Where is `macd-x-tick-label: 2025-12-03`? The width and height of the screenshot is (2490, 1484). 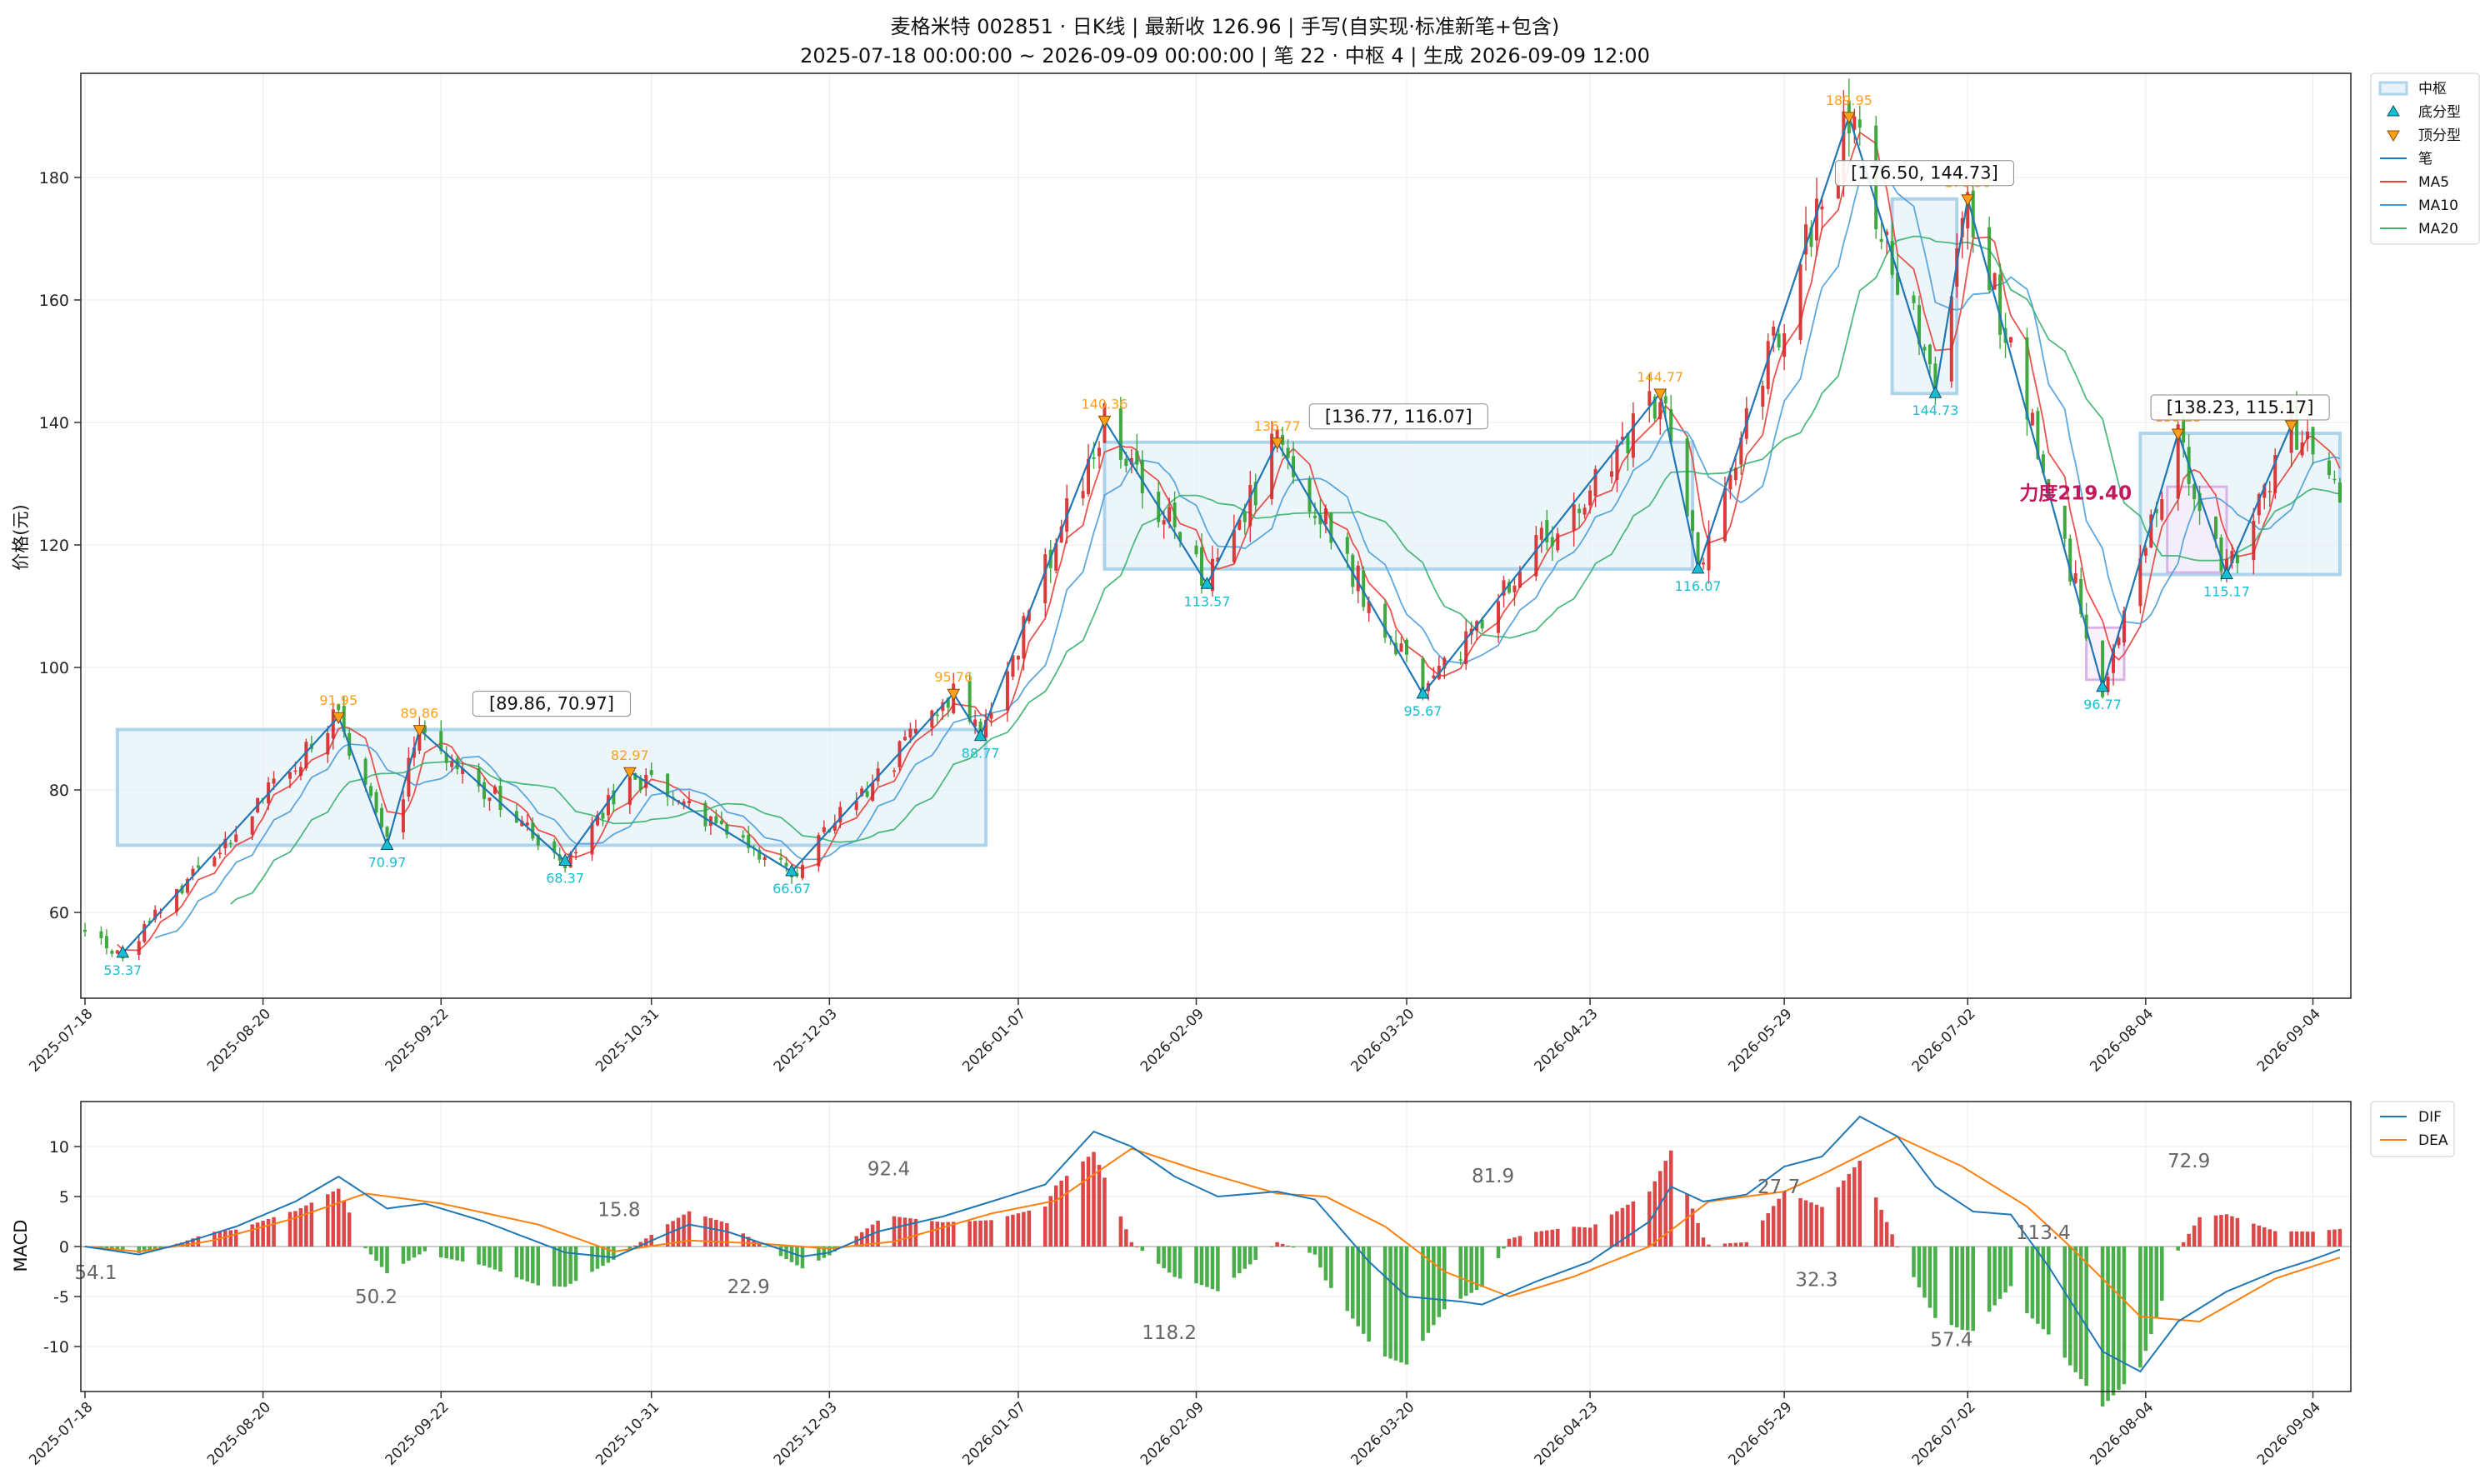
macd-x-tick-label: 2025-12-03 is located at coordinates (806, 1434).